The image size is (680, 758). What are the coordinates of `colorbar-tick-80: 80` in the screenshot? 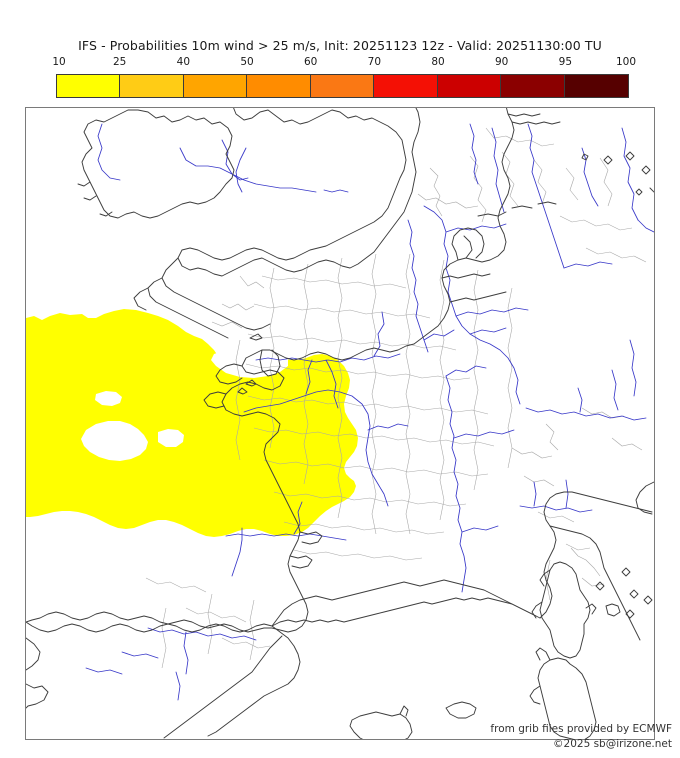 It's located at (438, 62).